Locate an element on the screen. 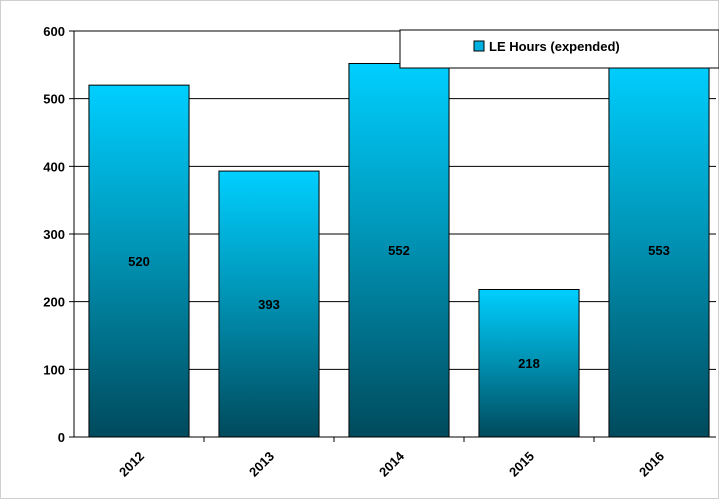 The width and height of the screenshot is (719, 499). x-tick-label: 2016 is located at coordinates (651, 464).